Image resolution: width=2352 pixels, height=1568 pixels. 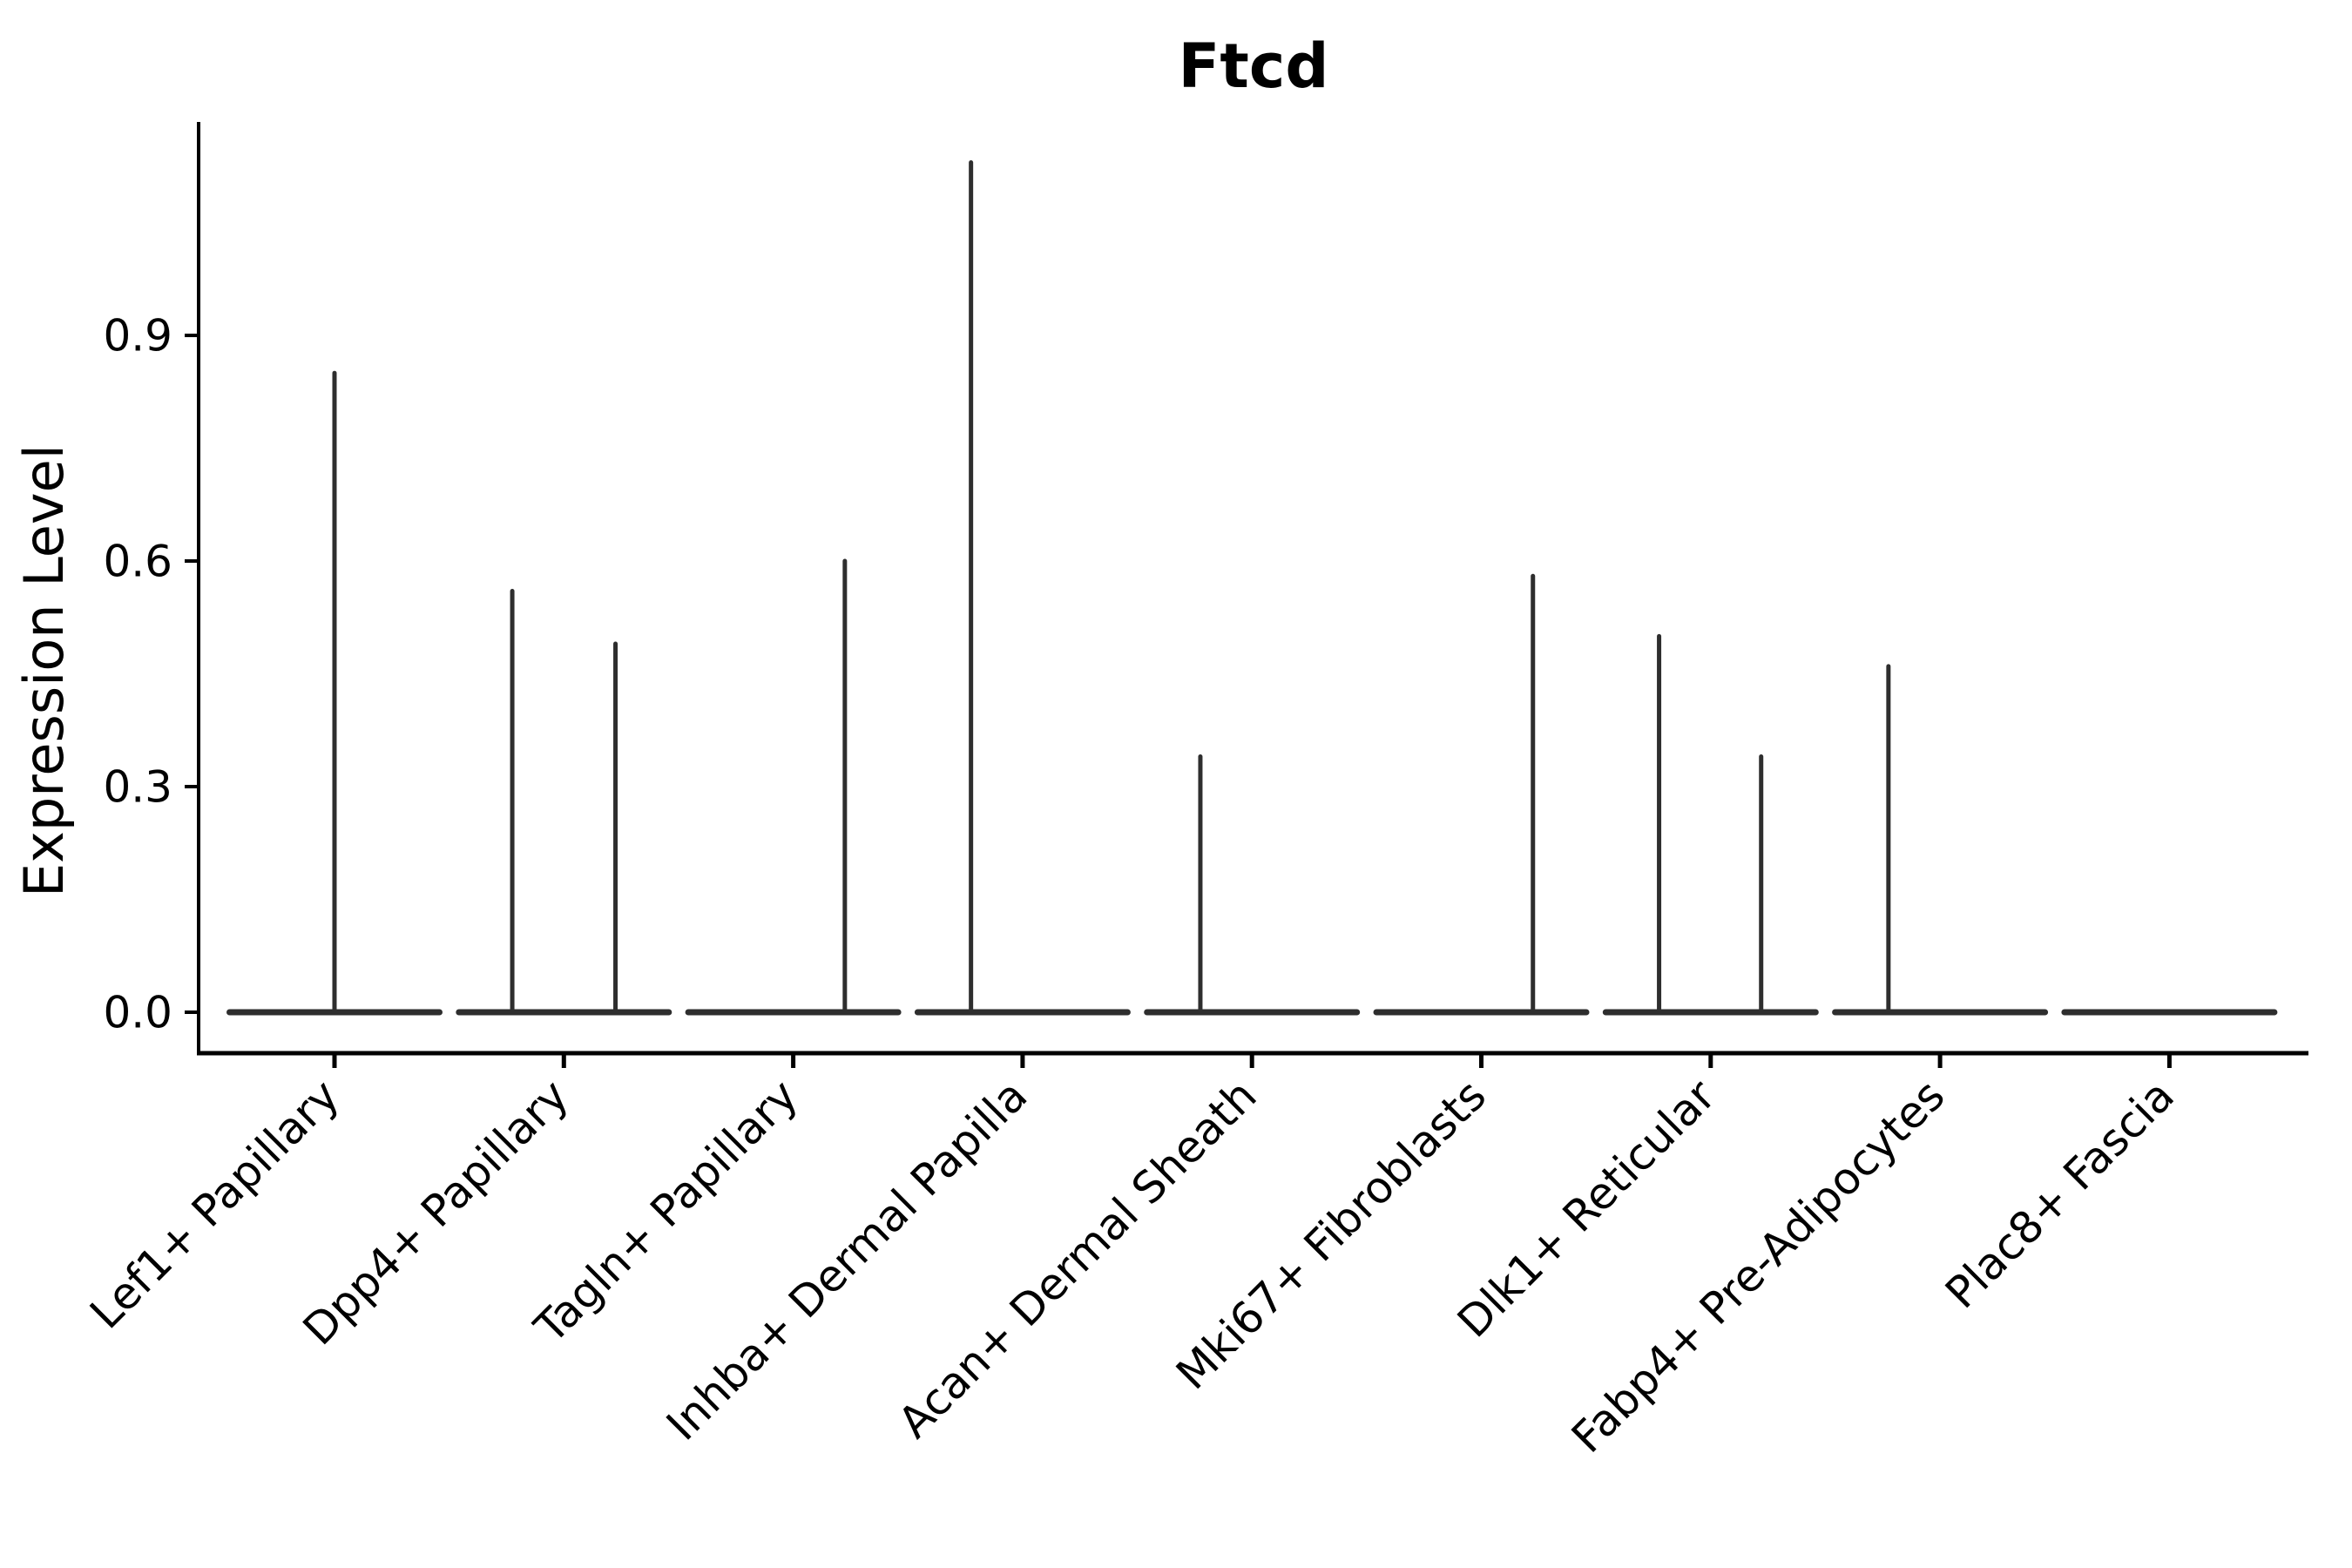 I want to click on y-tick-label: 0.9, so click(x=137, y=336).